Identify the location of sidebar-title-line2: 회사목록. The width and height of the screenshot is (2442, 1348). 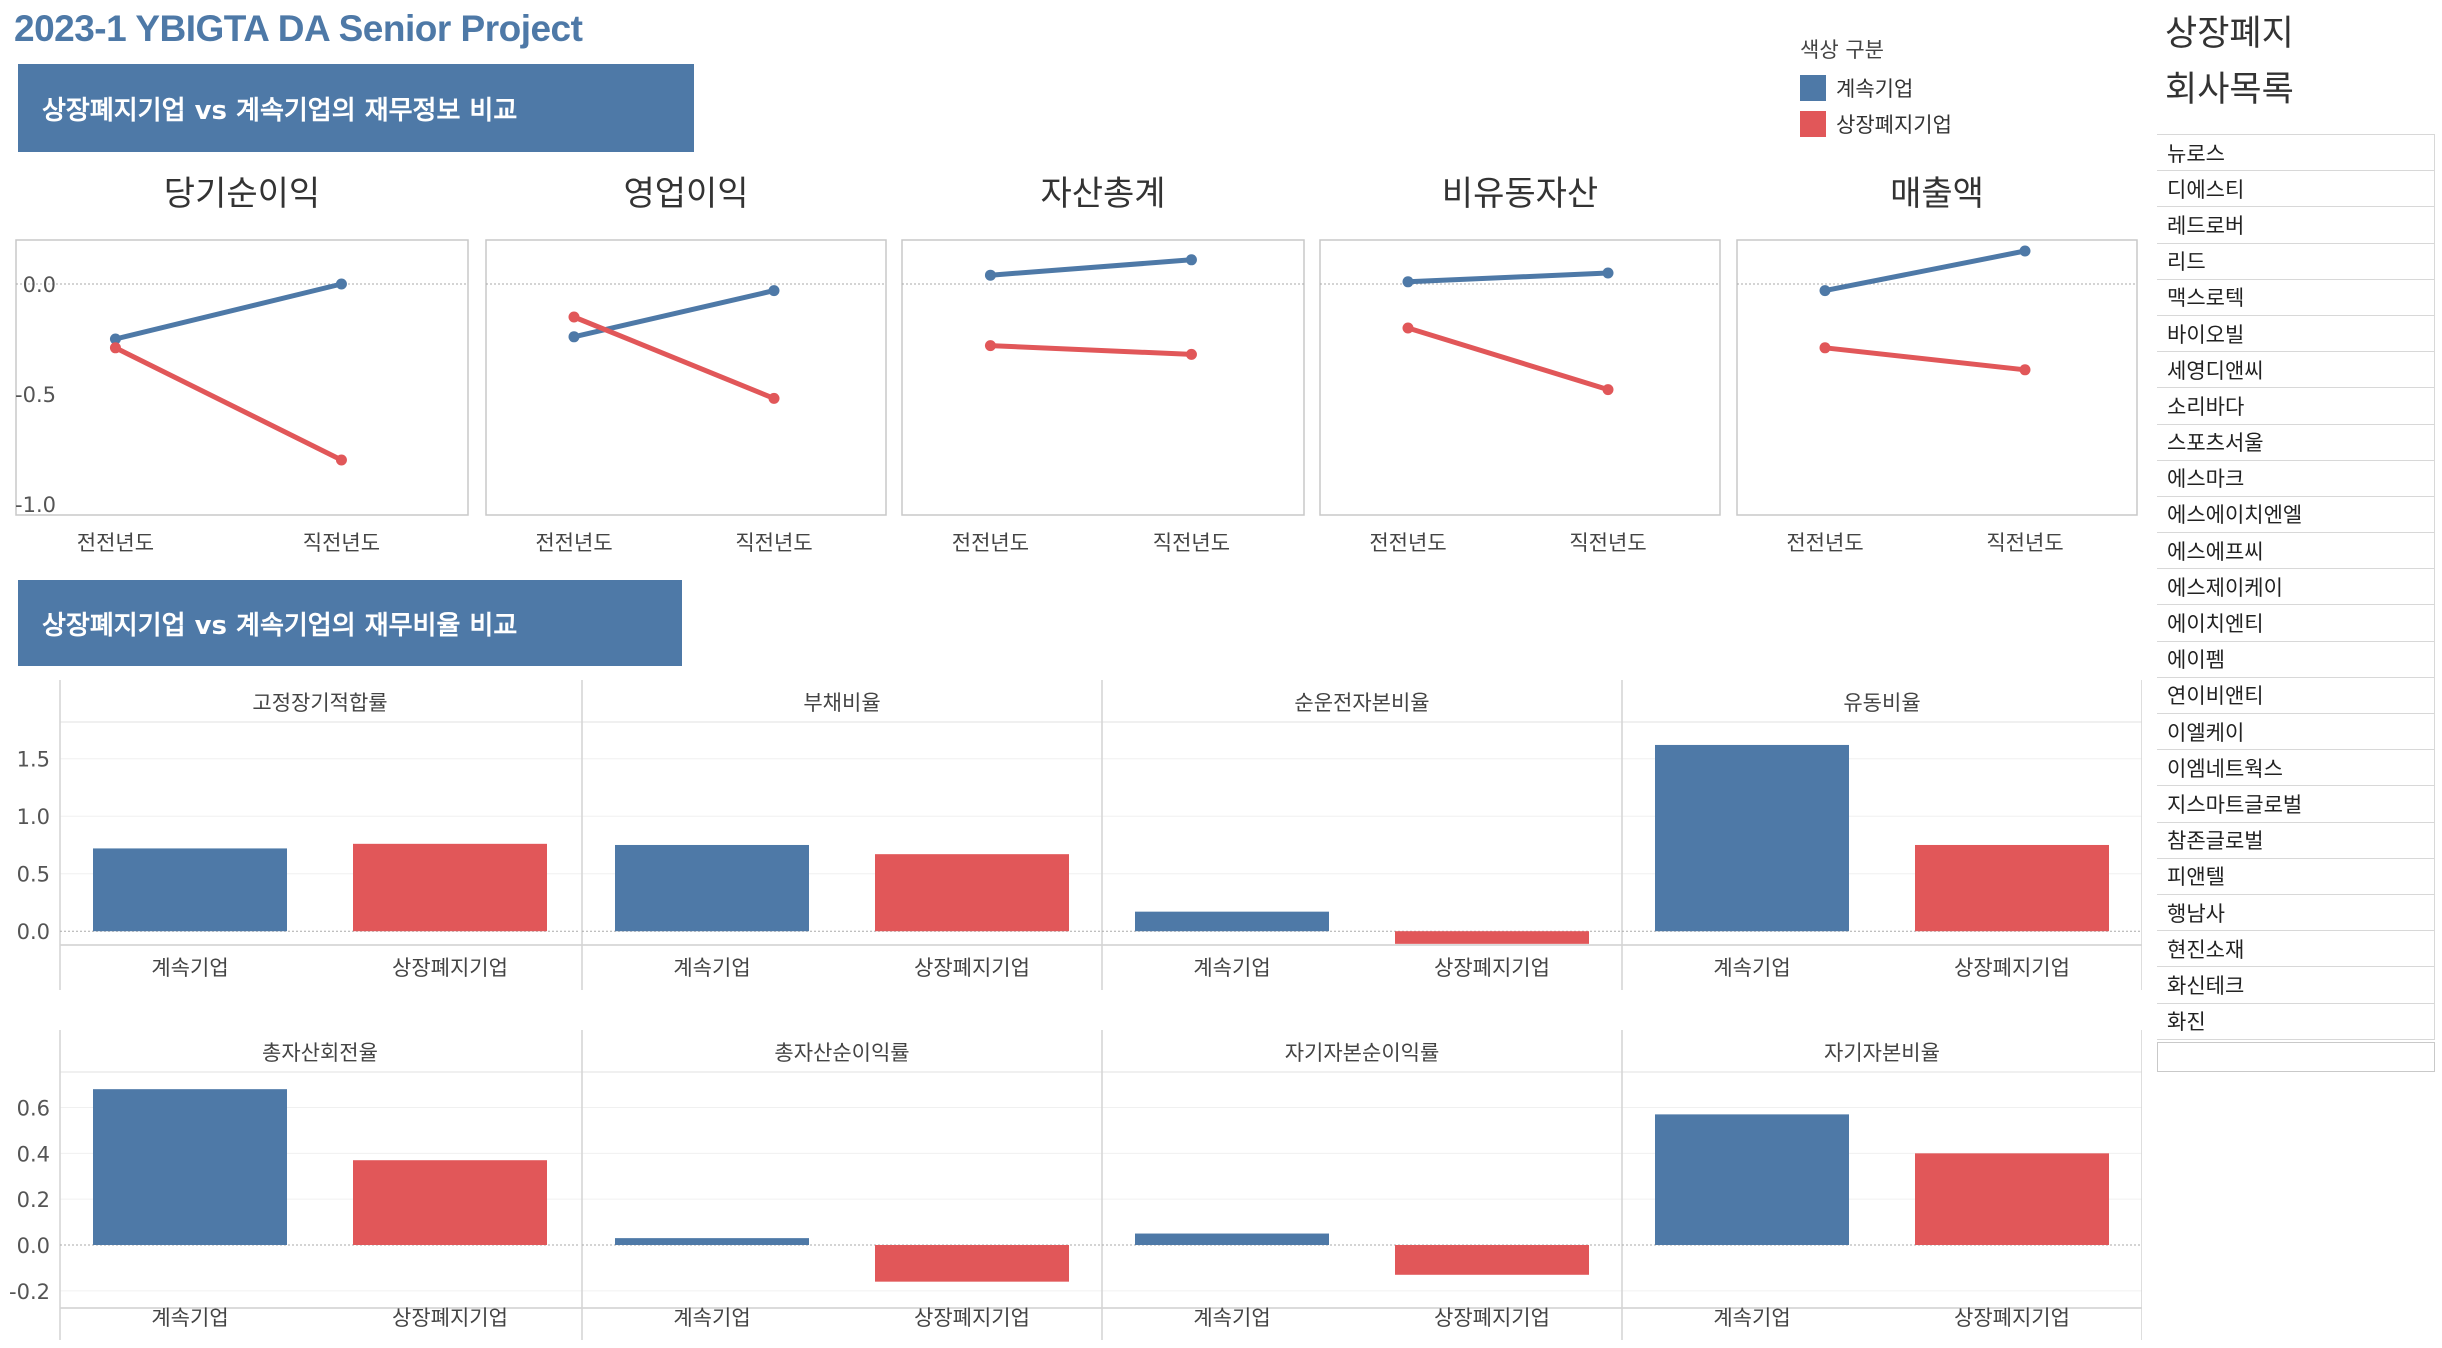
(2229, 90).